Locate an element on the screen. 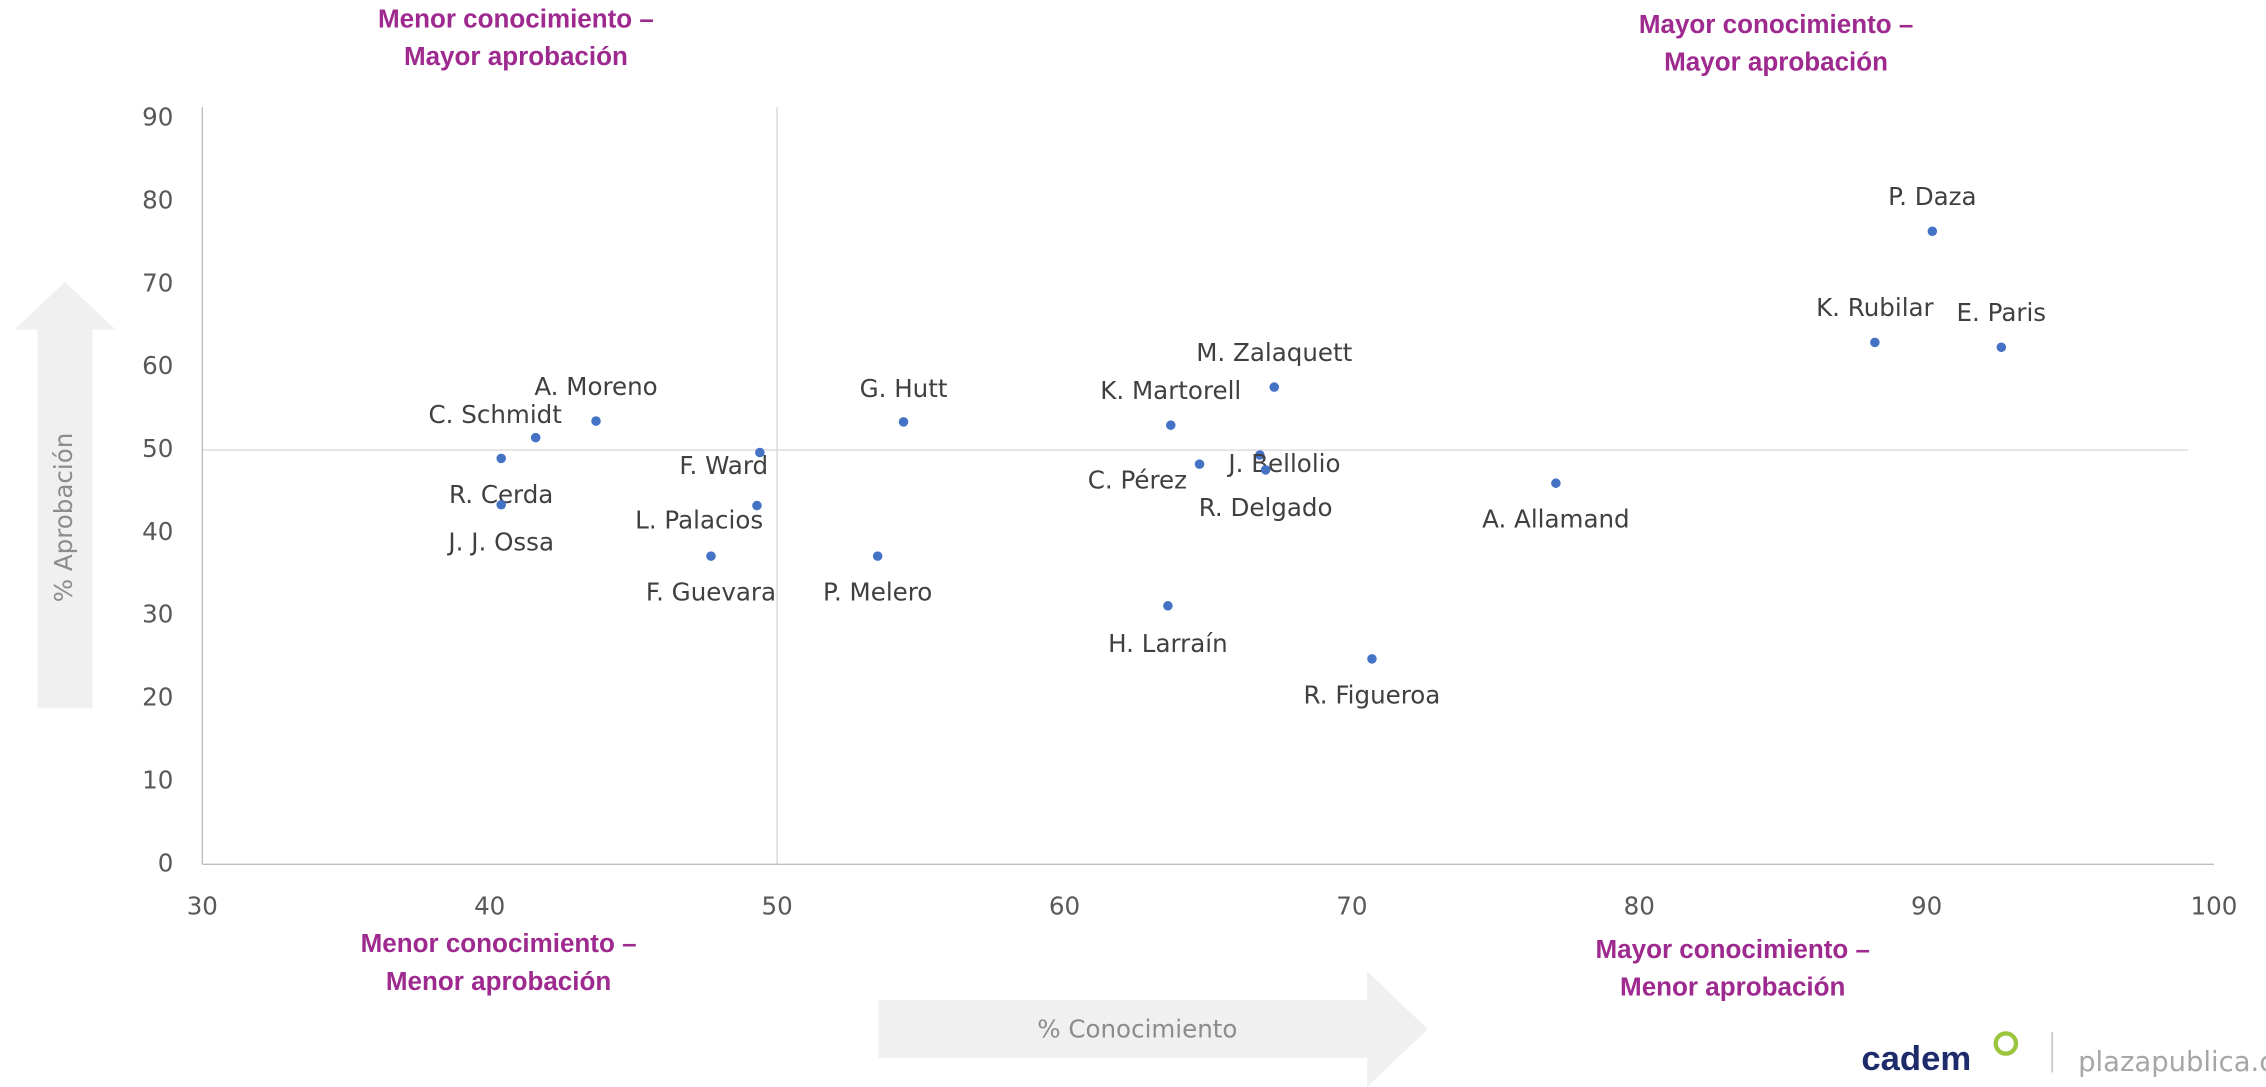 The image size is (2266, 1087). point-label: L. Palacios is located at coordinates (699, 519).